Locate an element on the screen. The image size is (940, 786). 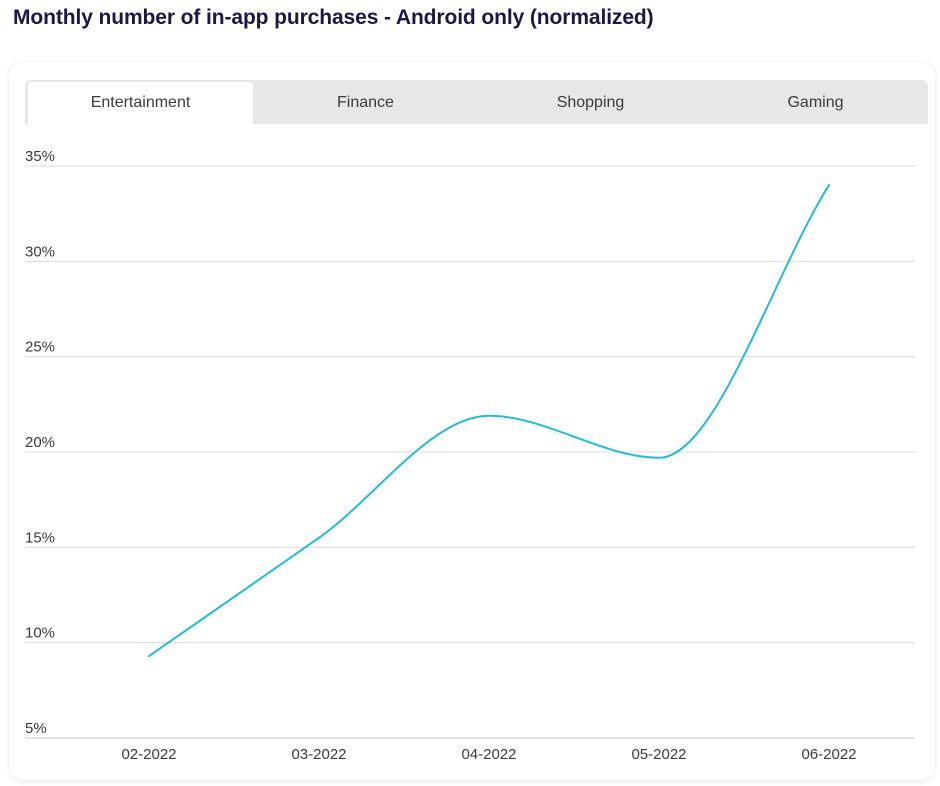
tab-shopping: Shopping is located at coordinates (590, 102).